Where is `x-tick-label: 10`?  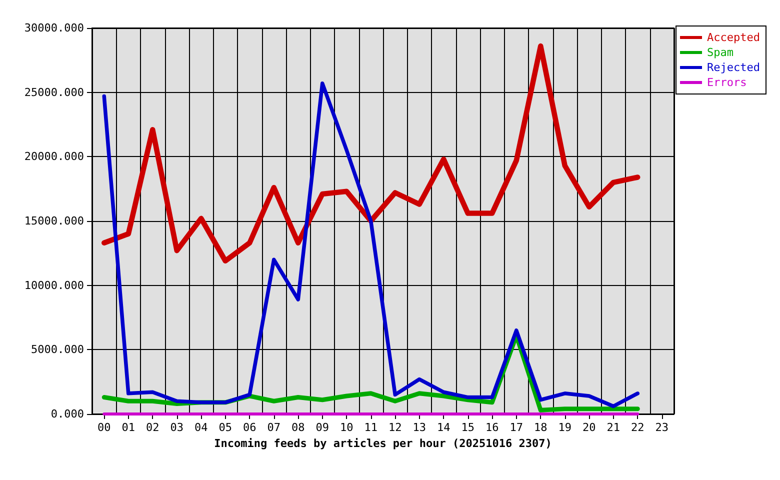 x-tick-label: 10 is located at coordinates (347, 427).